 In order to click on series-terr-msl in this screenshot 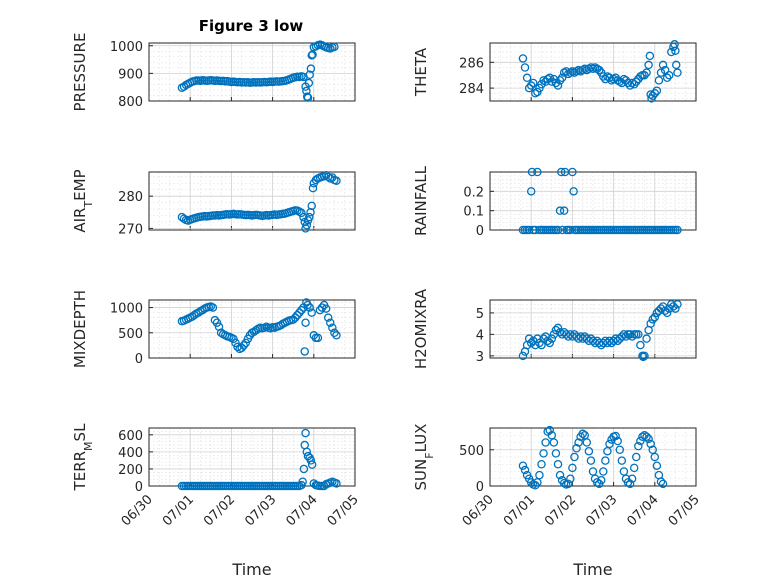, I will do `click(259, 459)`.